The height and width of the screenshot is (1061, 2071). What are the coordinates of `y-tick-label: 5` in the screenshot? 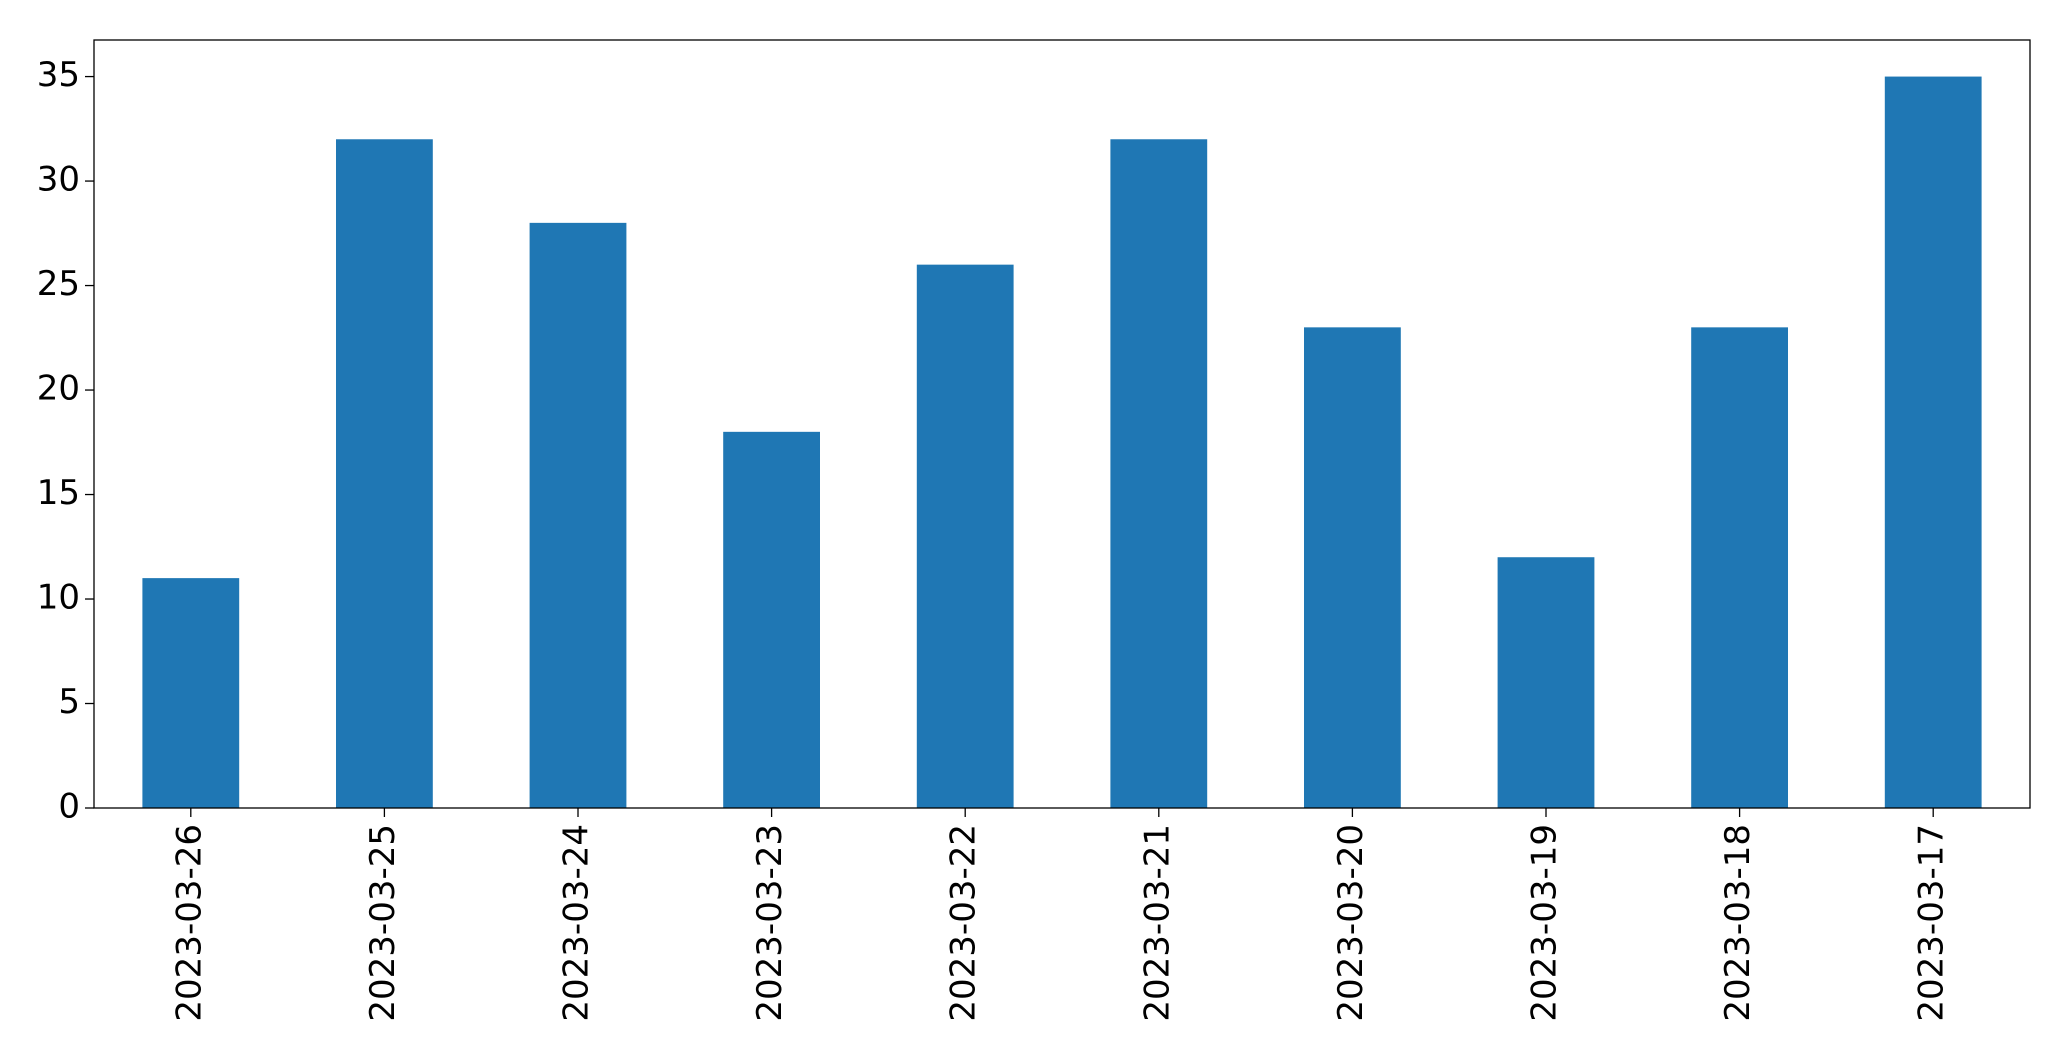 It's located at (69, 702).